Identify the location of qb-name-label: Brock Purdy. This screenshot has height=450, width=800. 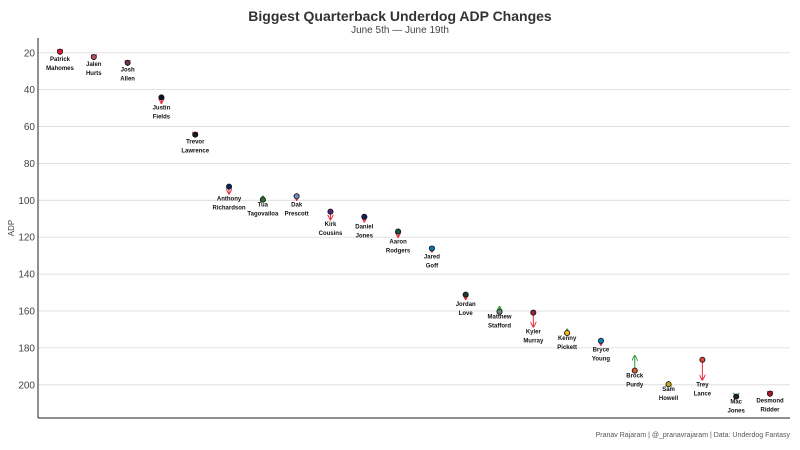
(635, 381).